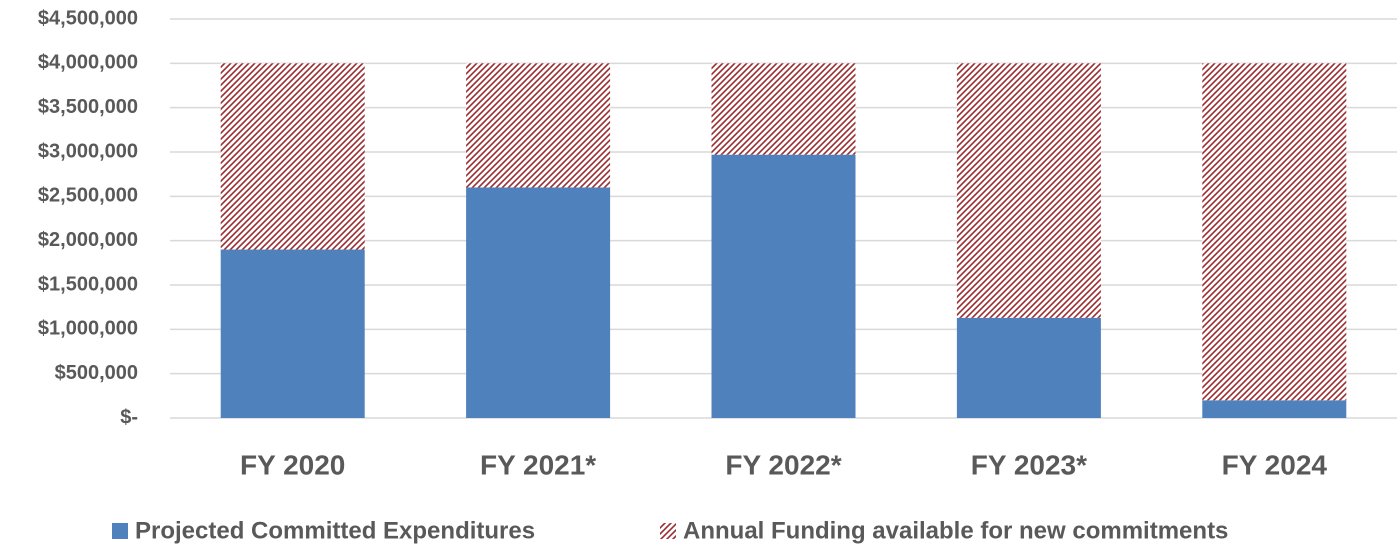 The height and width of the screenshot is (550, 1400). Describe the element at coordinates (88, 107) in the screenshot. I see `y-tick-label: $3,500,000` at that location.